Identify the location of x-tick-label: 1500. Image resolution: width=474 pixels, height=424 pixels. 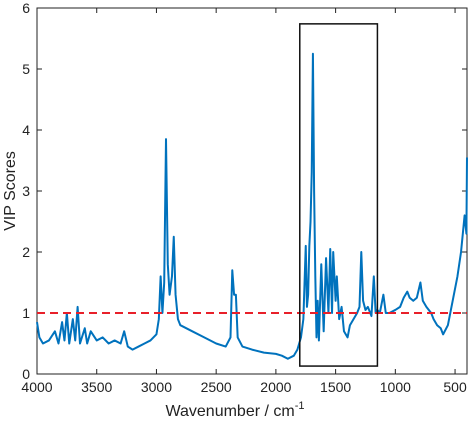
(335, 387).